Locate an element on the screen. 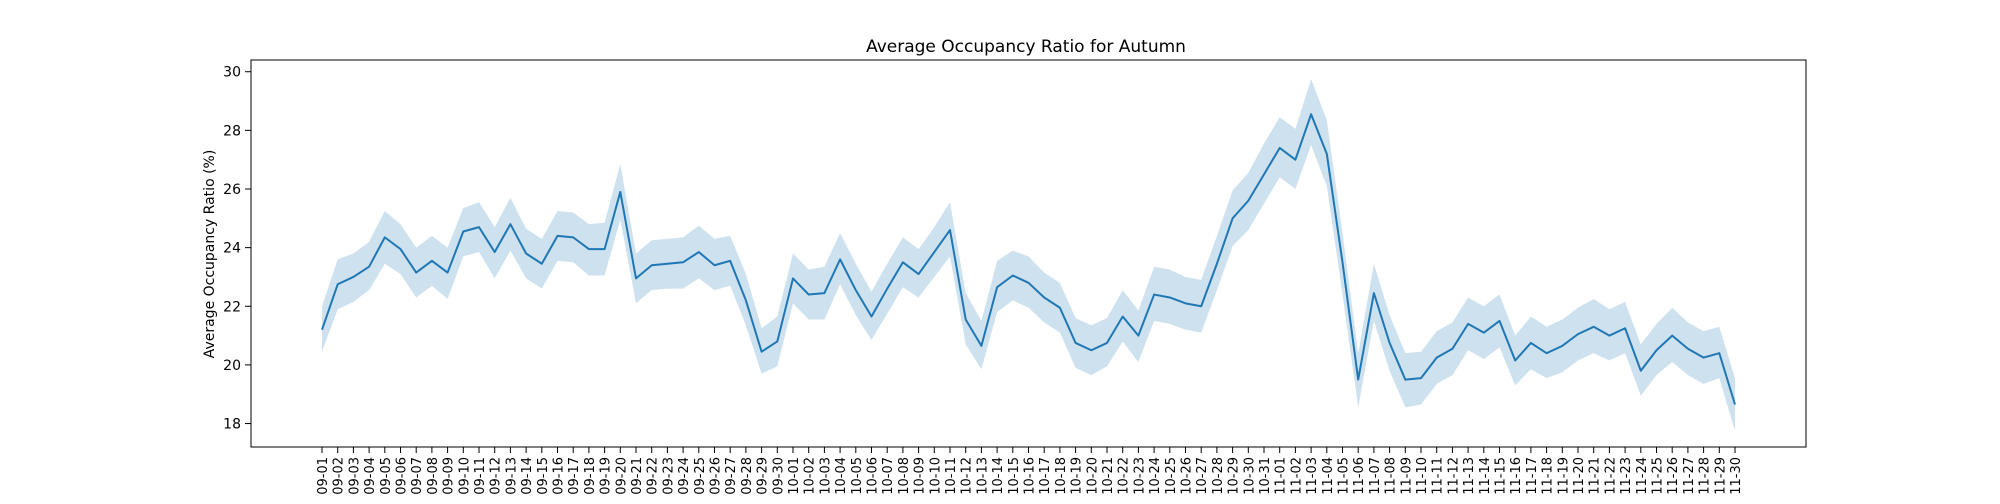  x-tick-label: 10-13 is located at coordinates (982, 476).